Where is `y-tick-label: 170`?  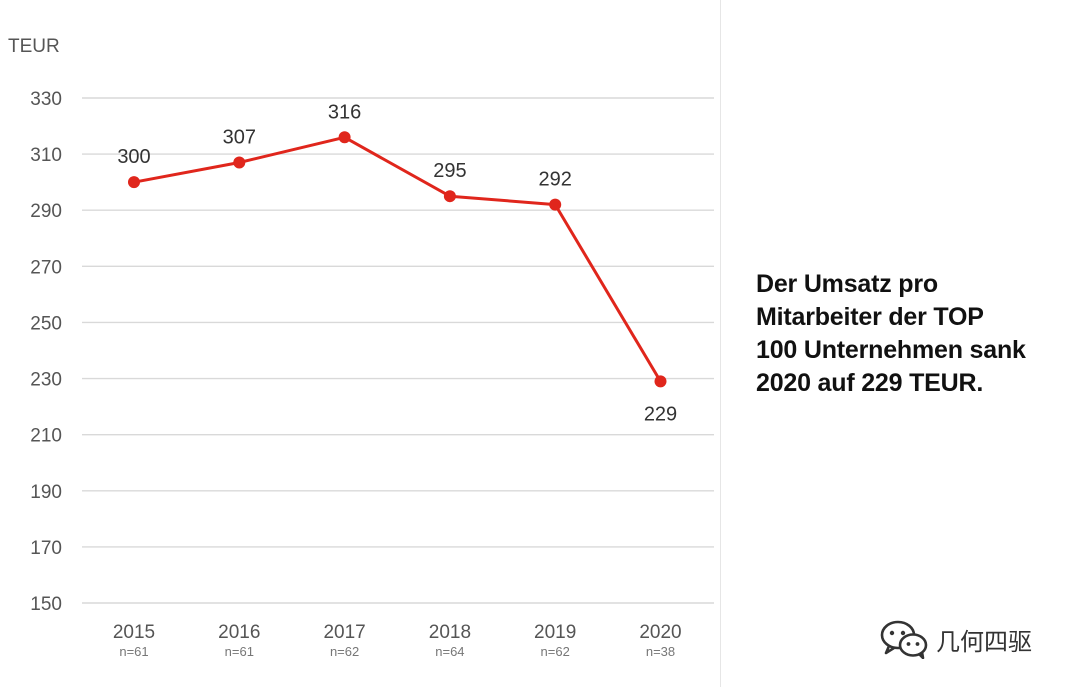 y-tick-label: 170 is located at coordinates (46, 548).